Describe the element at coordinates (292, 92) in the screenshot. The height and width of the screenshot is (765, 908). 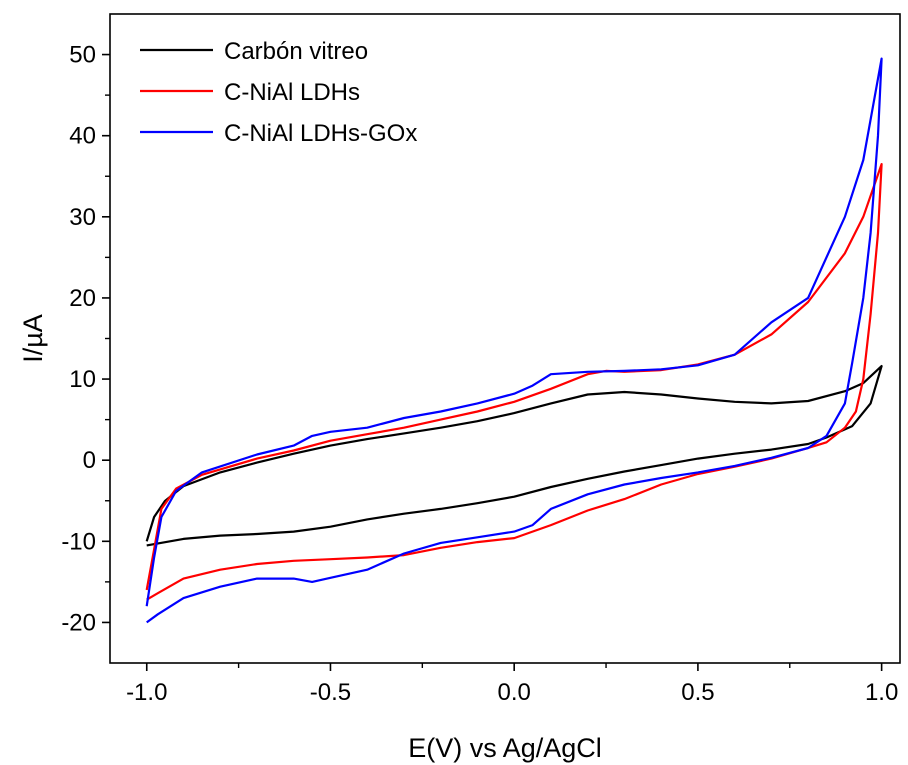
I see `legend-label-2: C-NiAl LDHs` at that location.